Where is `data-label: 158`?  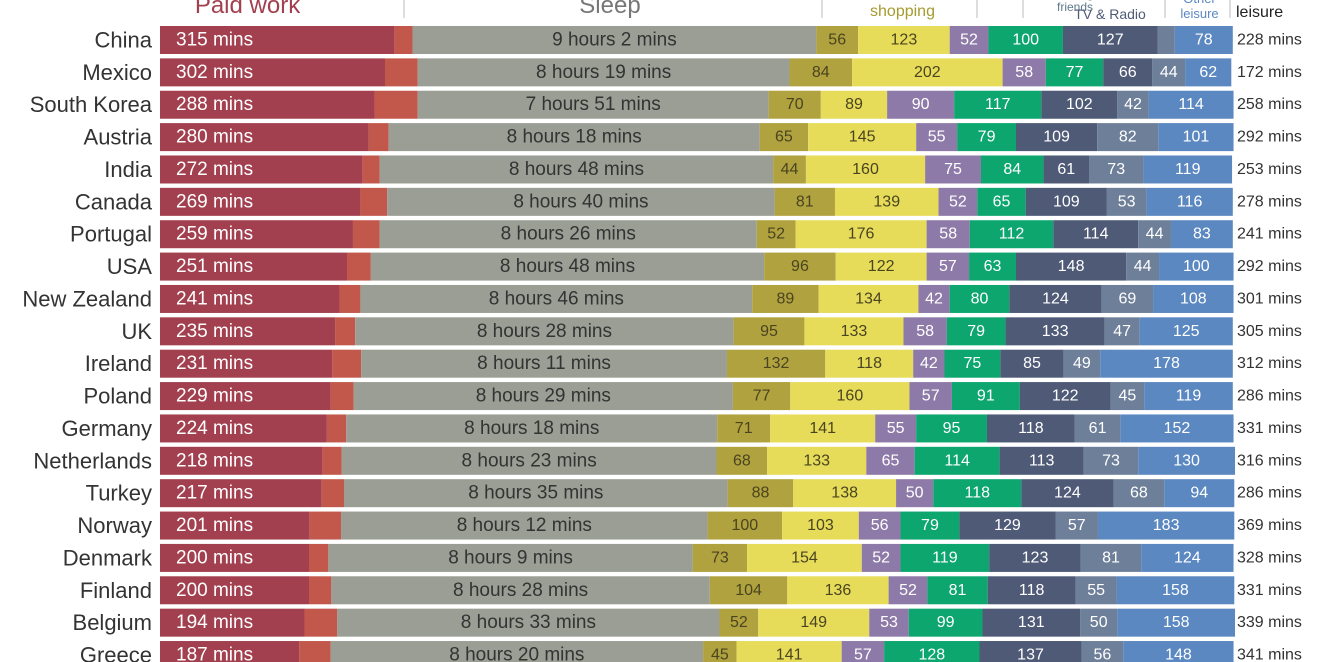
data-label: 158 is located at coordinates (1176, 622).